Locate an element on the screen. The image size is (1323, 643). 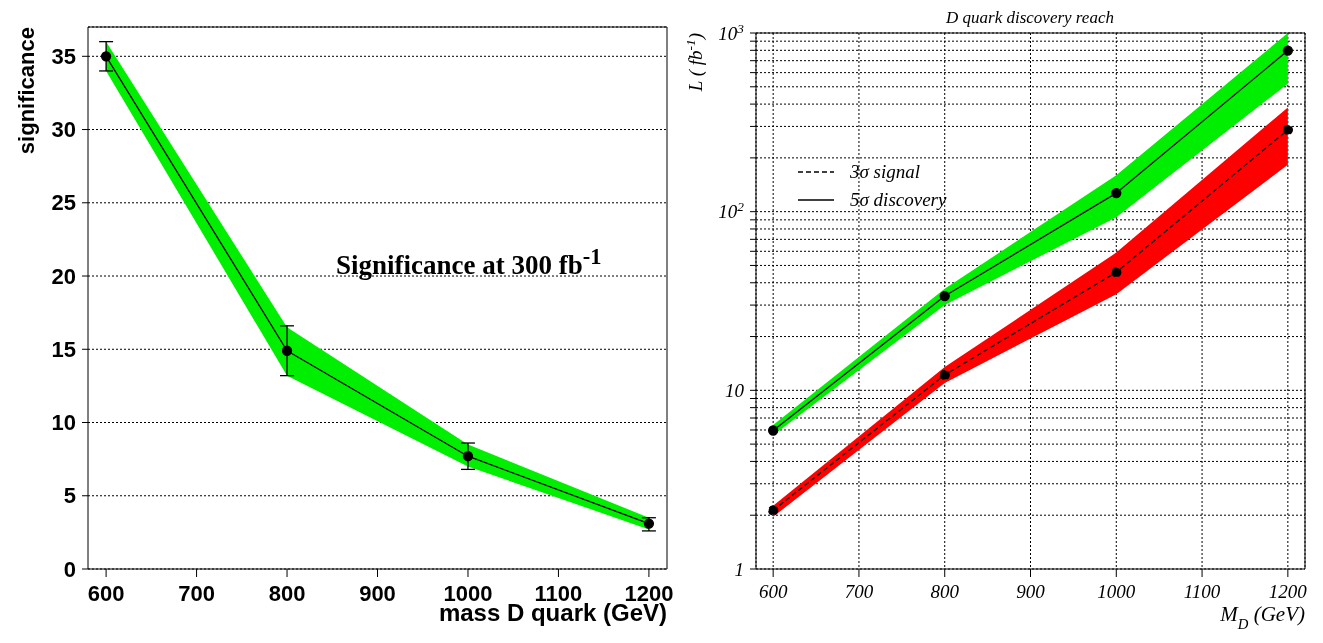
y-axis-title: significance is located at coordinates (26, 91).